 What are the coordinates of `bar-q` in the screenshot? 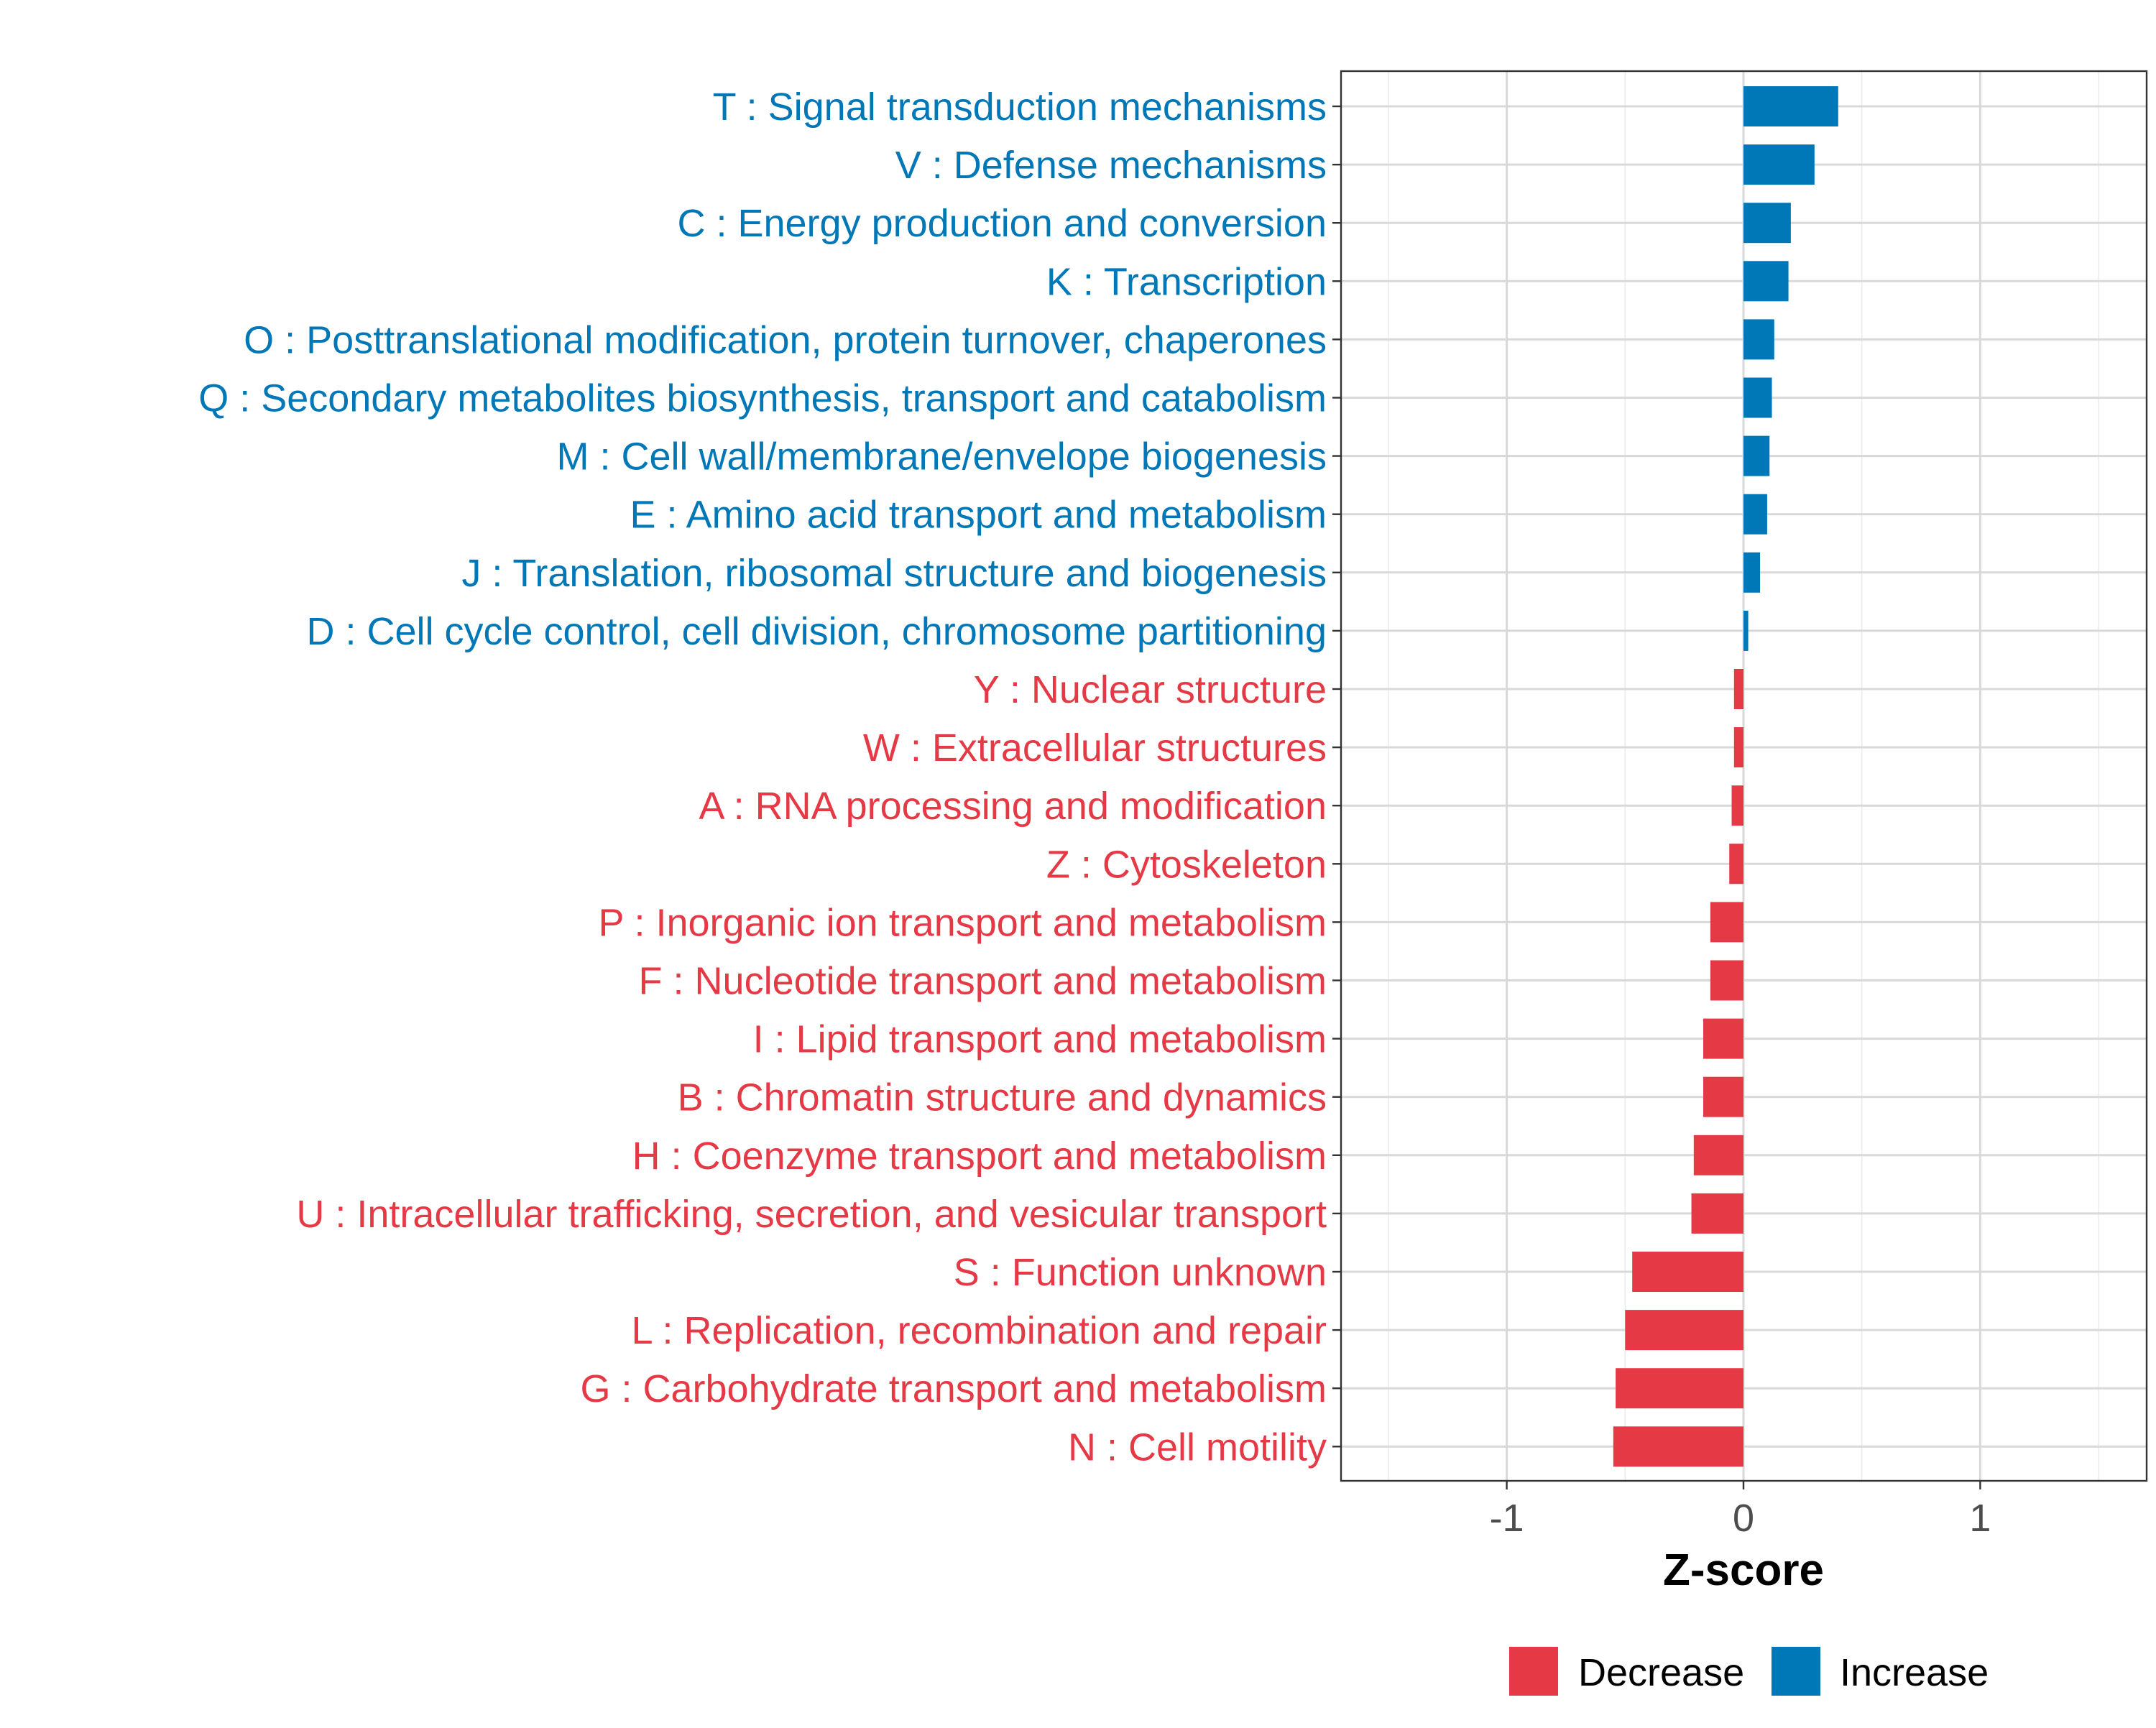 It's located at (1758, 398).